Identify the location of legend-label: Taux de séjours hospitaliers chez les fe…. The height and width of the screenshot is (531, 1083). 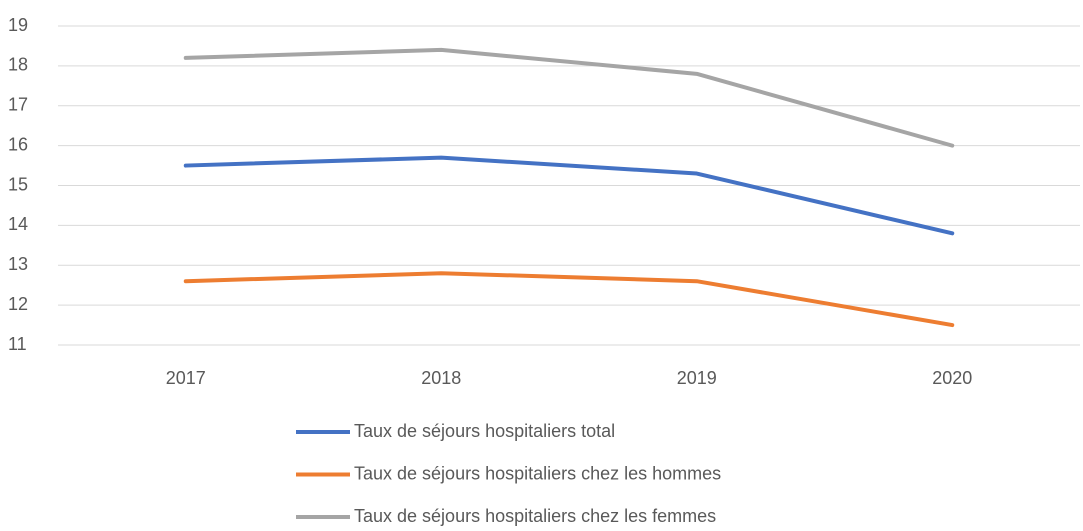
(535, 516).